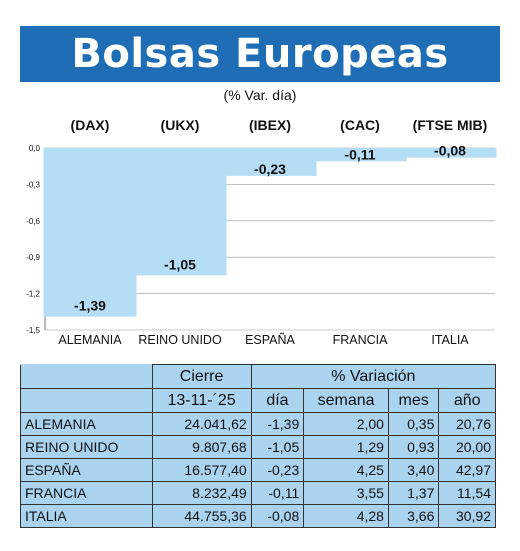 The height and width of the screenshot is (551, 520). I want to click on x-tick-label: FRANCIA, so click(361, 340).